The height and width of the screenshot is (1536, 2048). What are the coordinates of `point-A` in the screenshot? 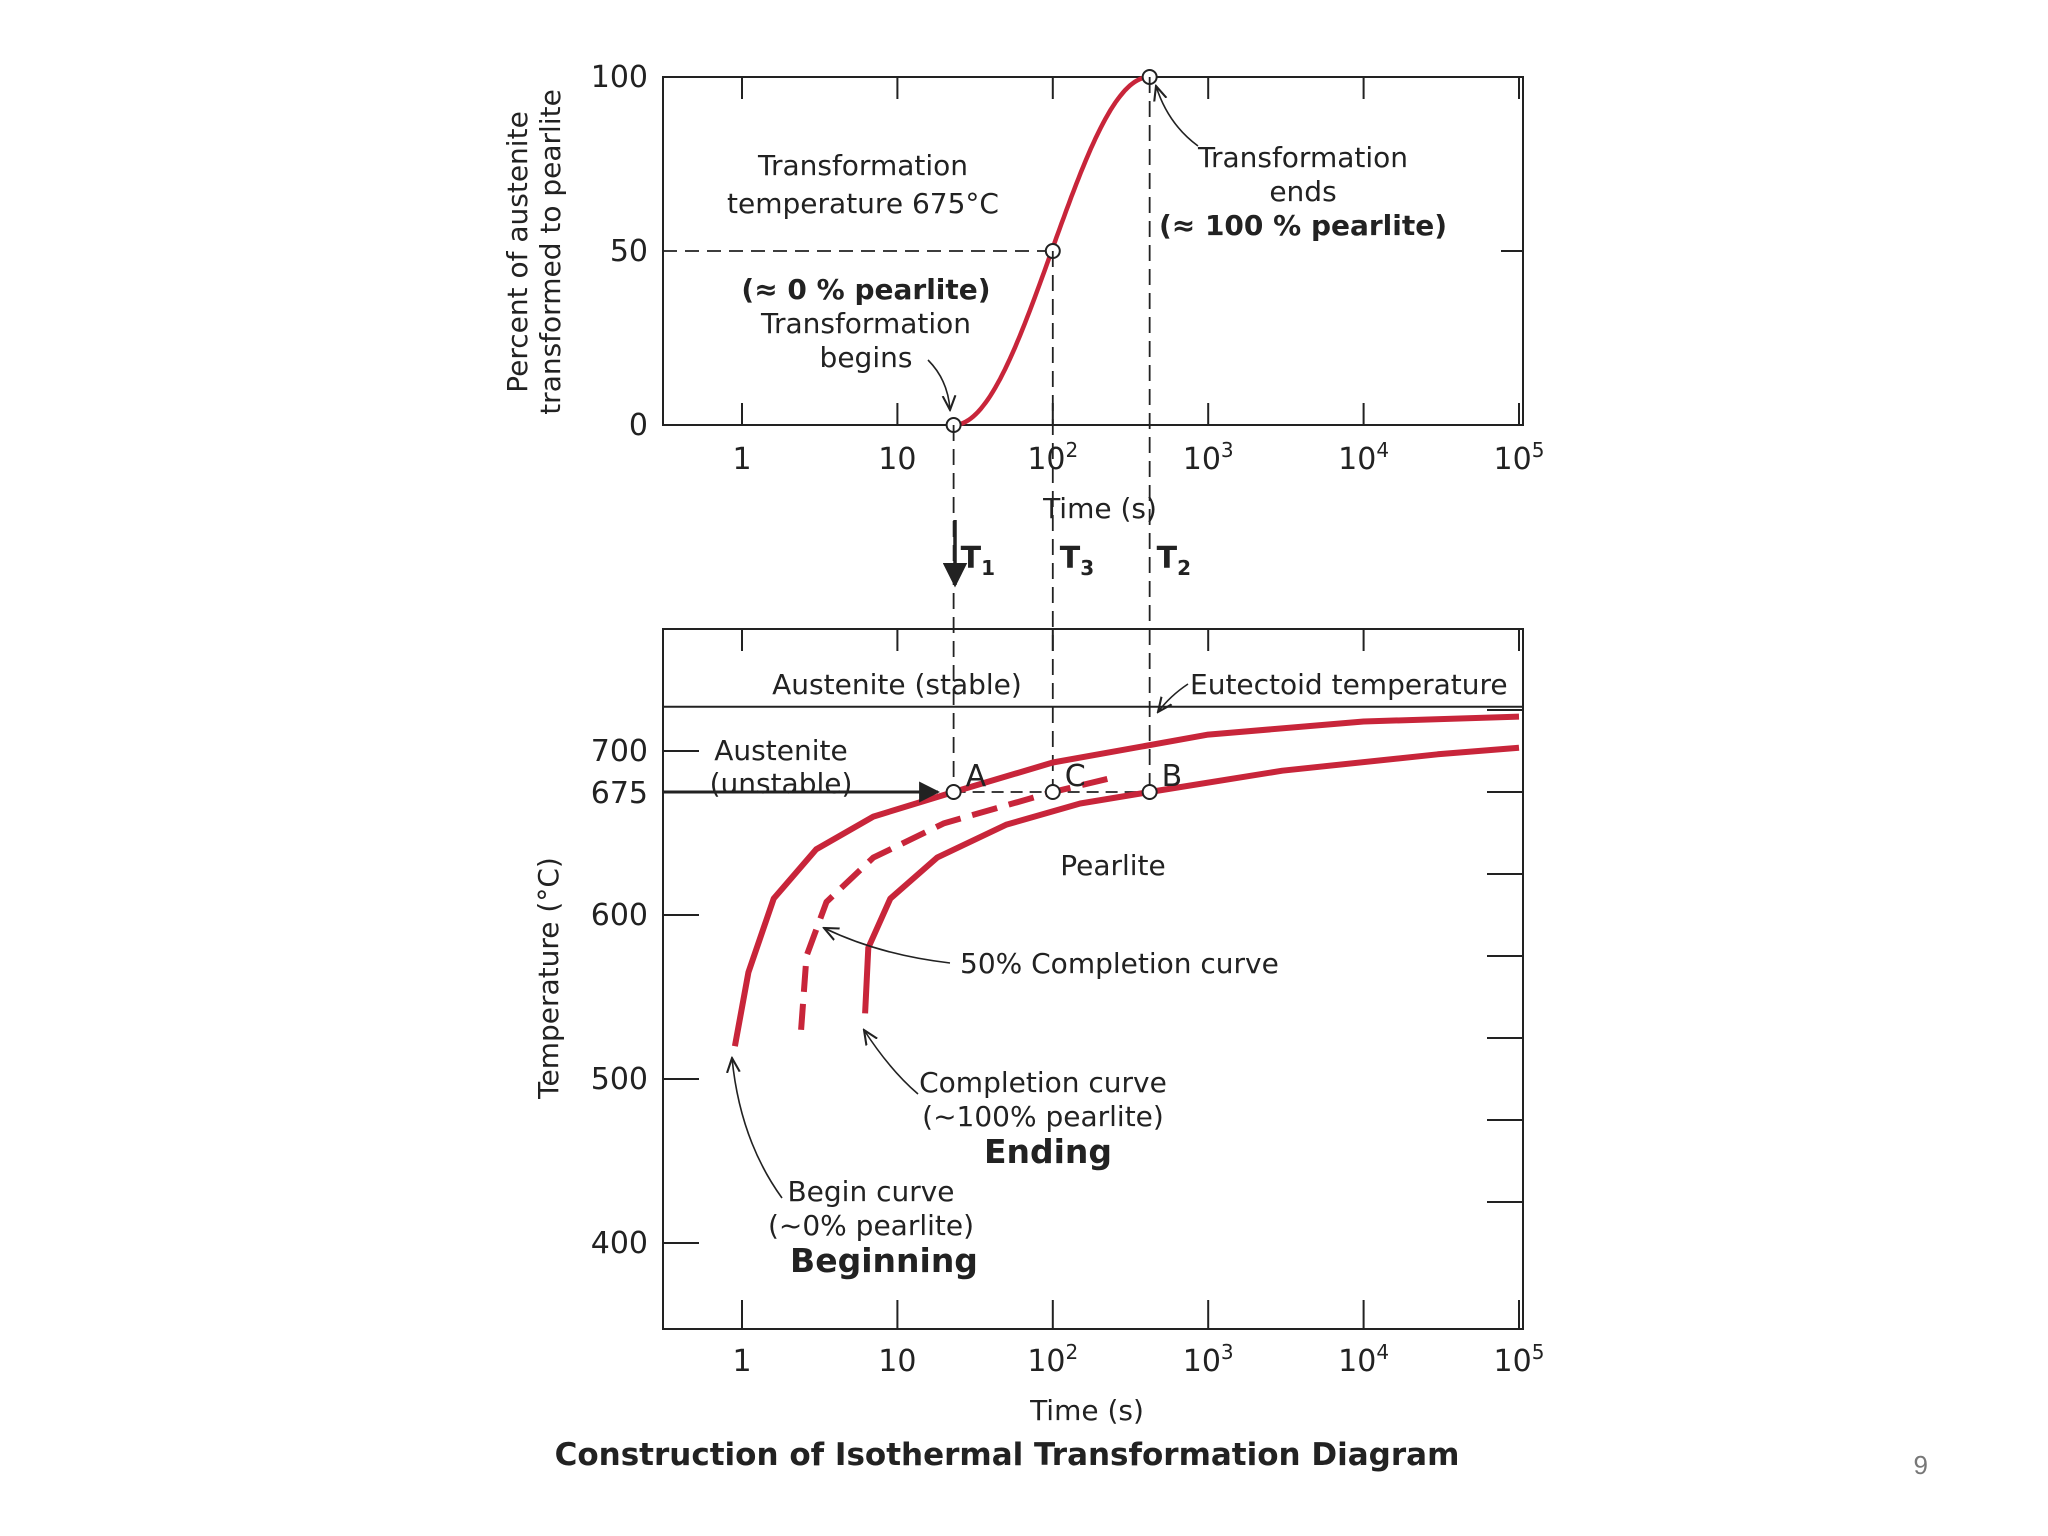 It's located at (953, 792).